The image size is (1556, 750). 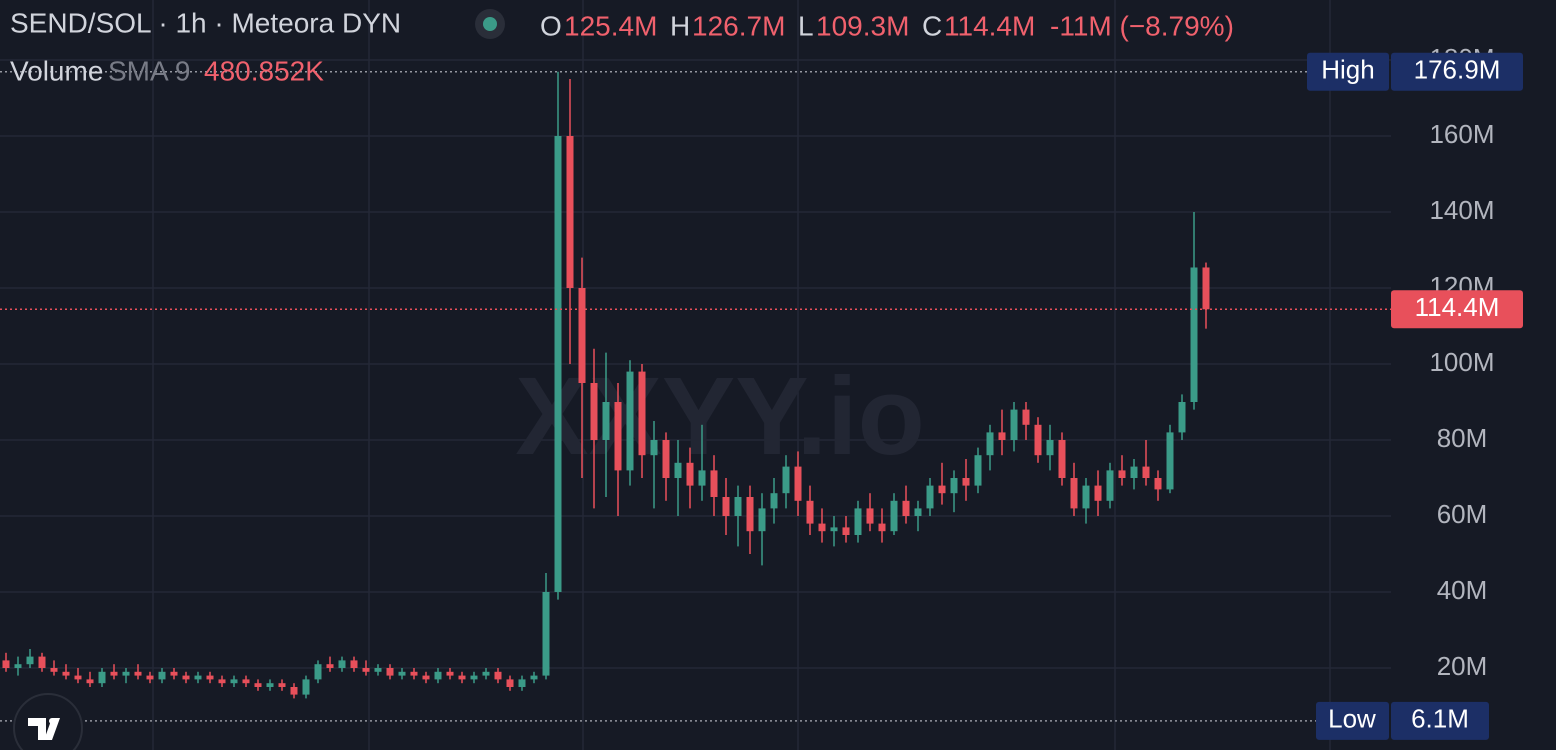 I want to click on high-label: High, so click(x=1347, y=70).